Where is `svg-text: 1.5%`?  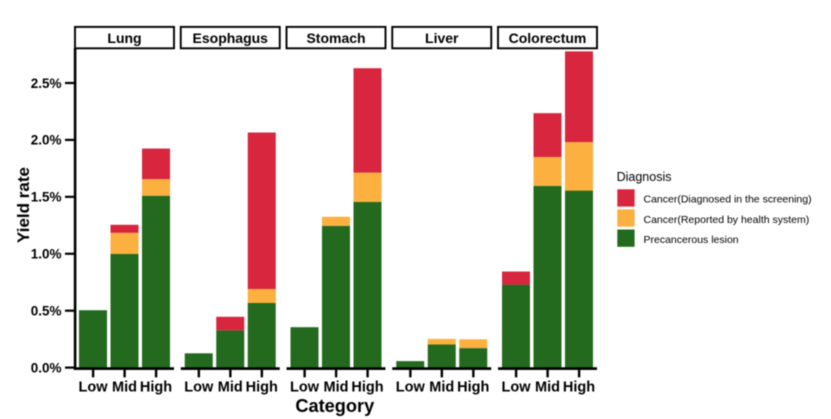 svg-text: 1.5% is located at coordinates (46, 197).